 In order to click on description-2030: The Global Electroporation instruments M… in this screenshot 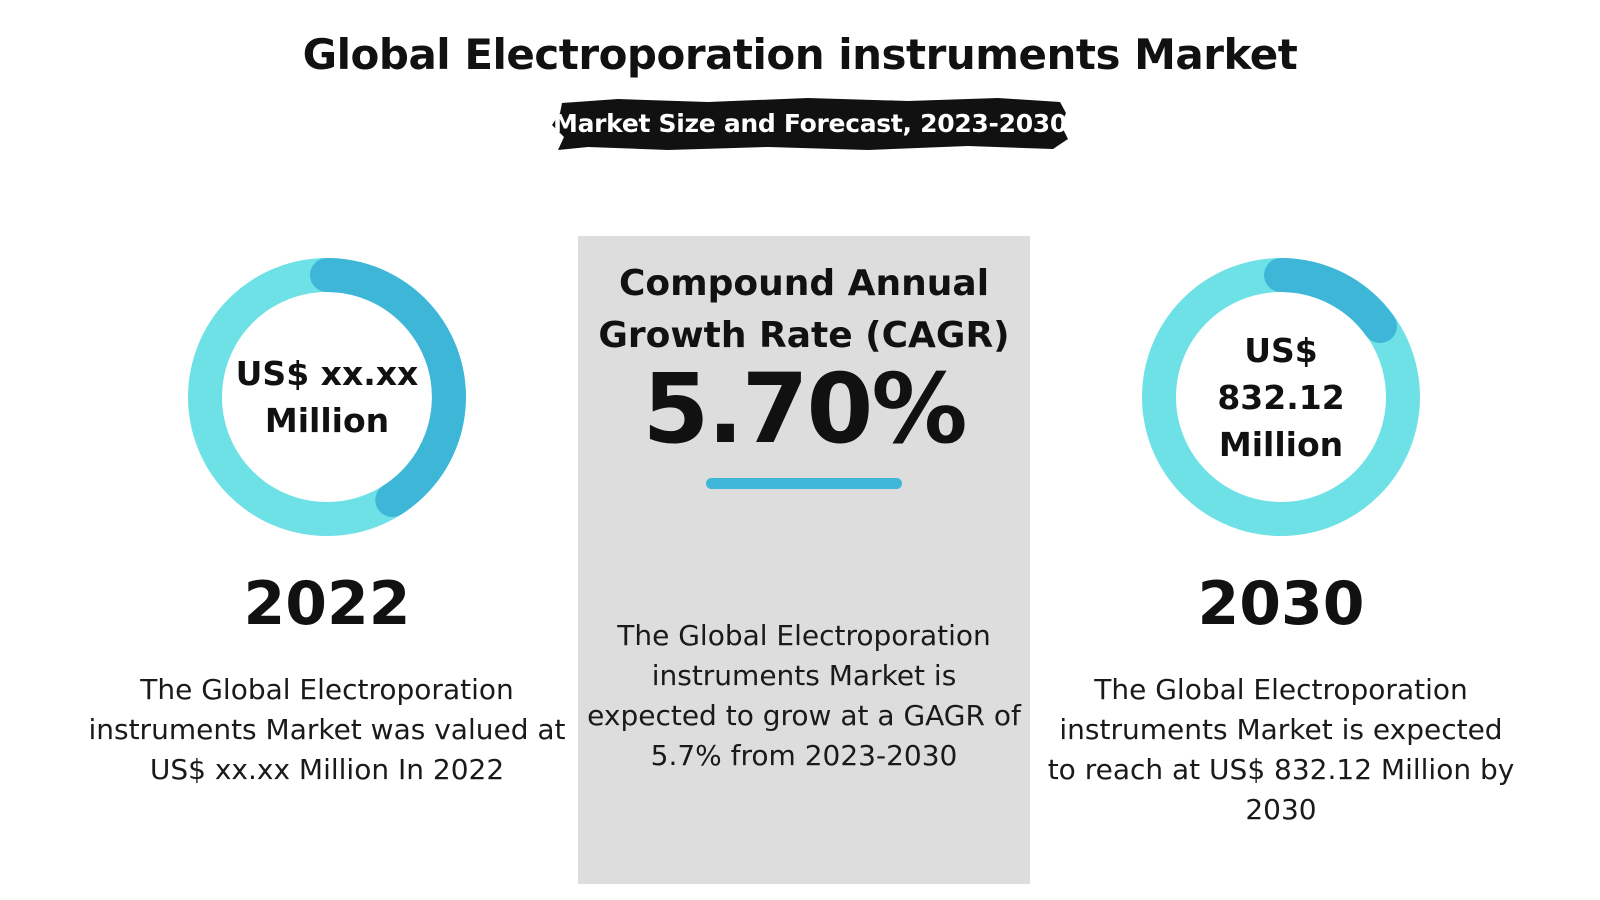, I will do `click(1281, 749)`.